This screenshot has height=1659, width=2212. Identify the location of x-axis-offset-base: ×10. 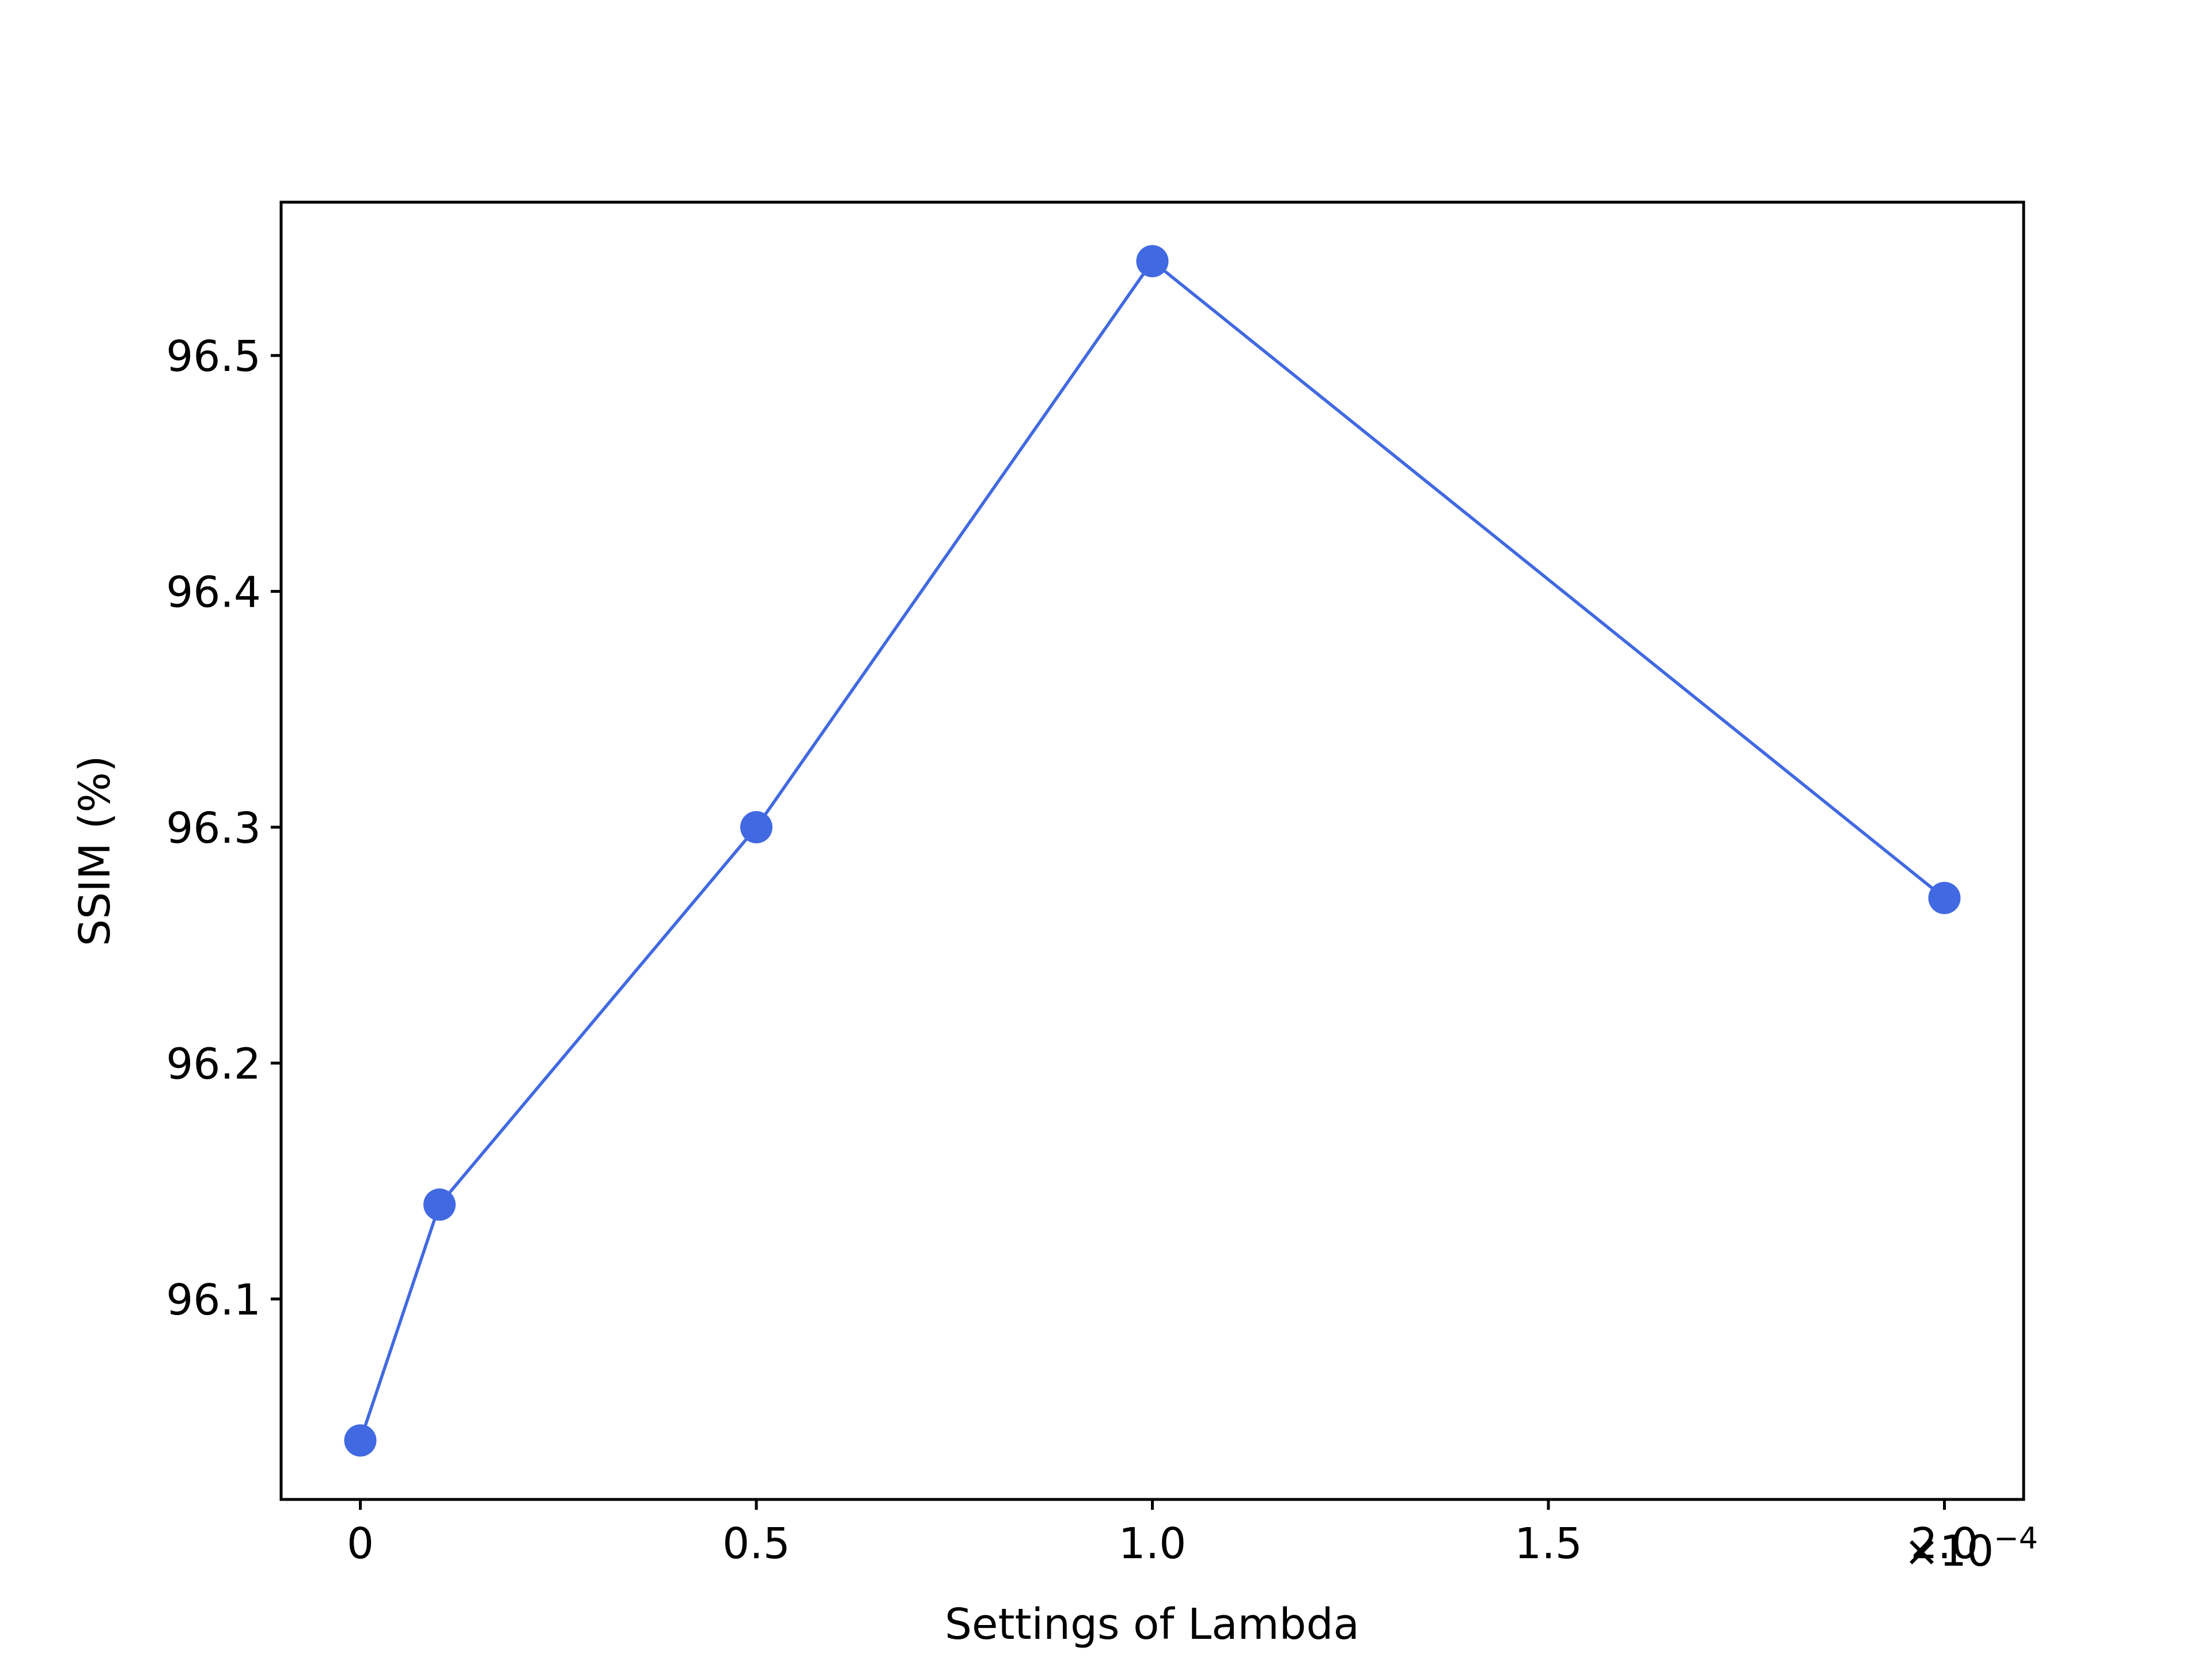
(1949, 1551).